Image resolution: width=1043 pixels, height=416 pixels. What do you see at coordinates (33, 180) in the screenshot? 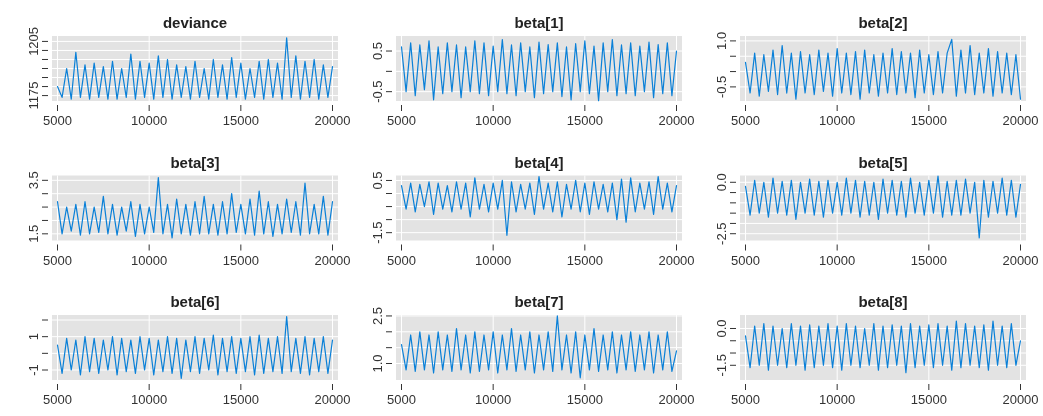
I see `y-tick-label: 3.5` at bounding box center [33, 180].